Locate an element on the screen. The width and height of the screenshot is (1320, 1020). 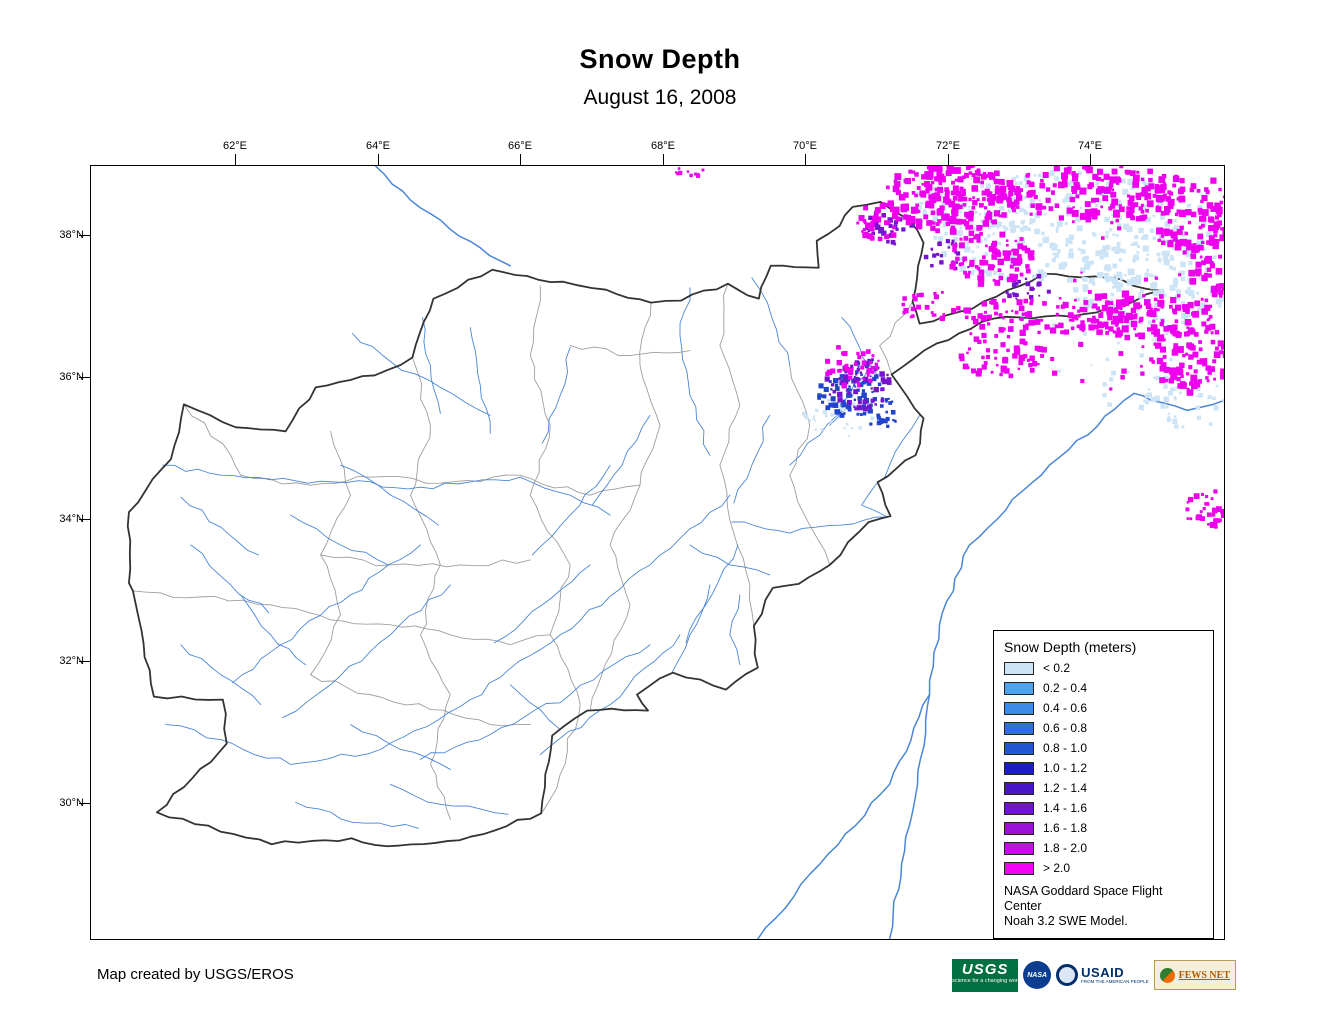
usaid-logo-text: USAID is located at coordinates (1103, 972).